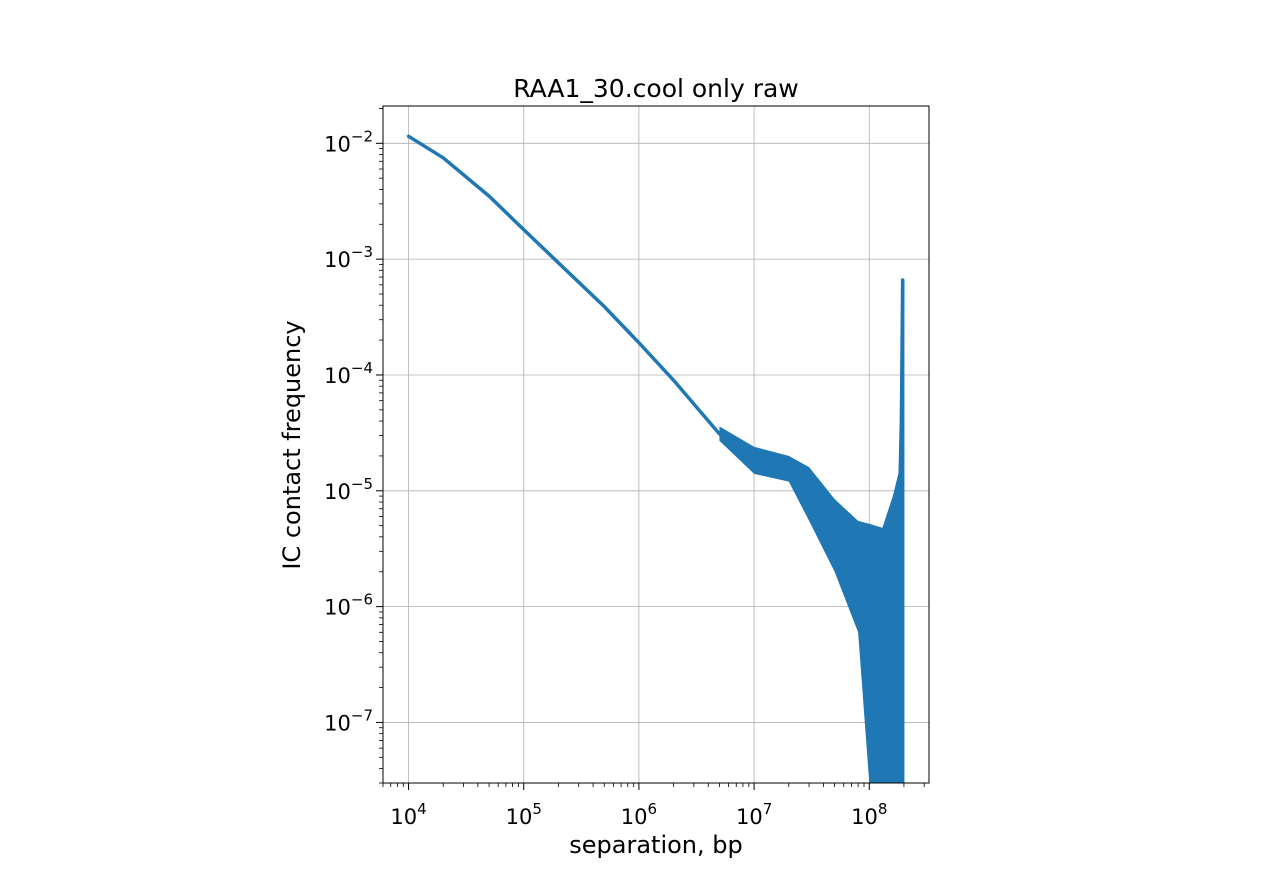 This screenshot has width=1280, height=880. What do you see at coordinates (639, 814) in the screenshot?
I see `x-tick-label: 10⁶` at bounding box center [639, 814].